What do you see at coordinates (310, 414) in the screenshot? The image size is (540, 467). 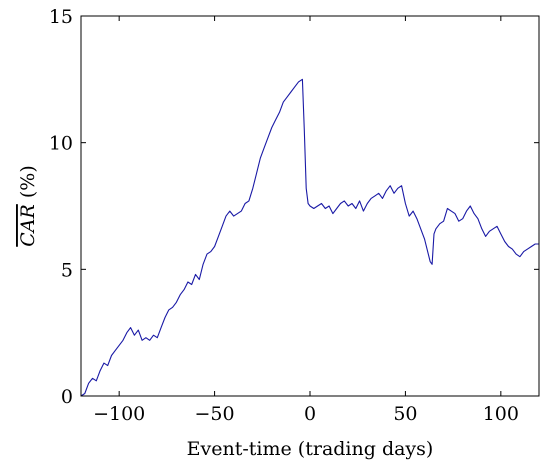 I see `x-tick-label: 0` at bounding box center [310, 414].